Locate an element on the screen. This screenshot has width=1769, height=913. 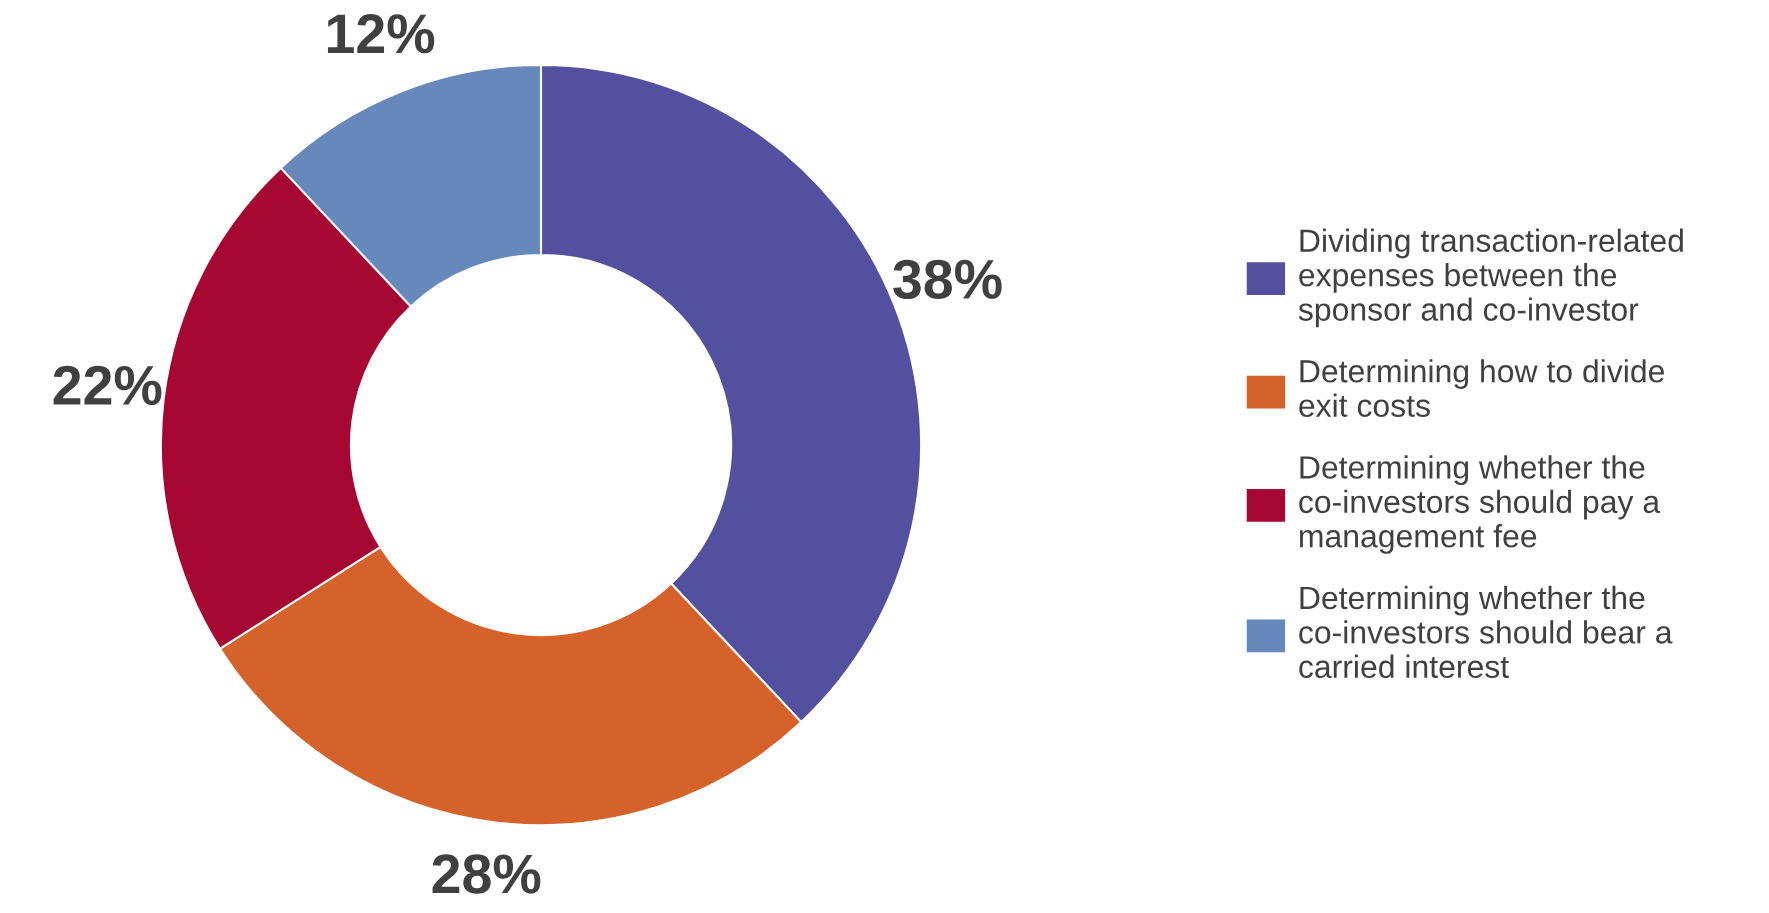
legend-label: Determining whether the co-investors should pay a management fee is located at coordinates (1480, 504).